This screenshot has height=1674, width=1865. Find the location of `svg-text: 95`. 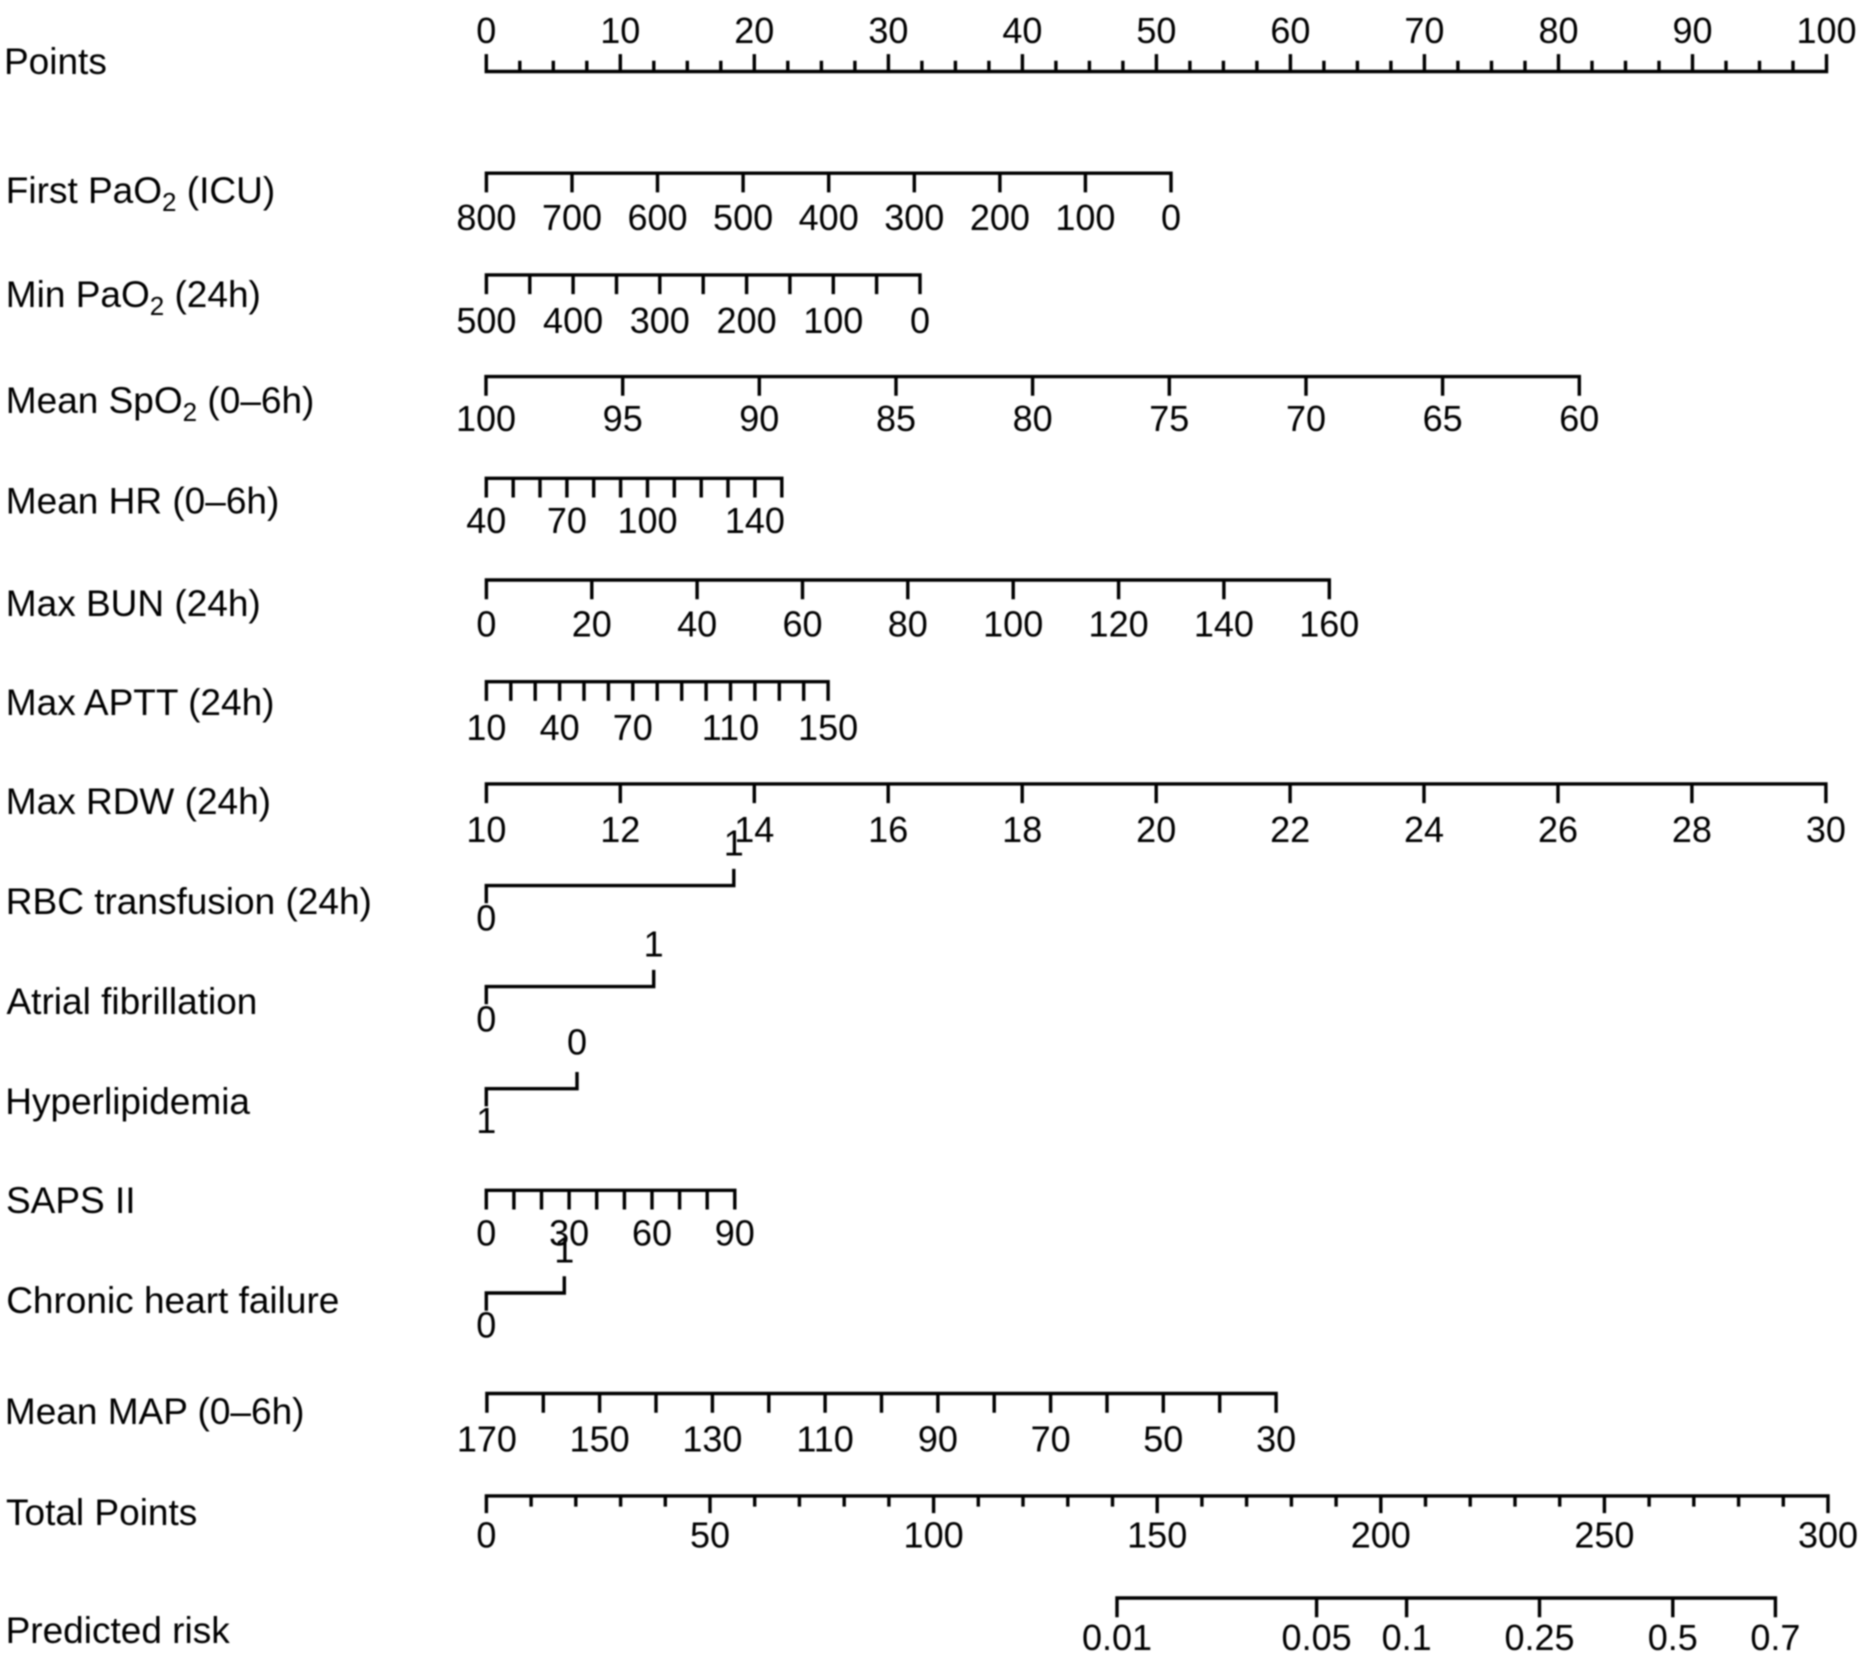

svg-text: 95 is located at coordinates (623, 418).